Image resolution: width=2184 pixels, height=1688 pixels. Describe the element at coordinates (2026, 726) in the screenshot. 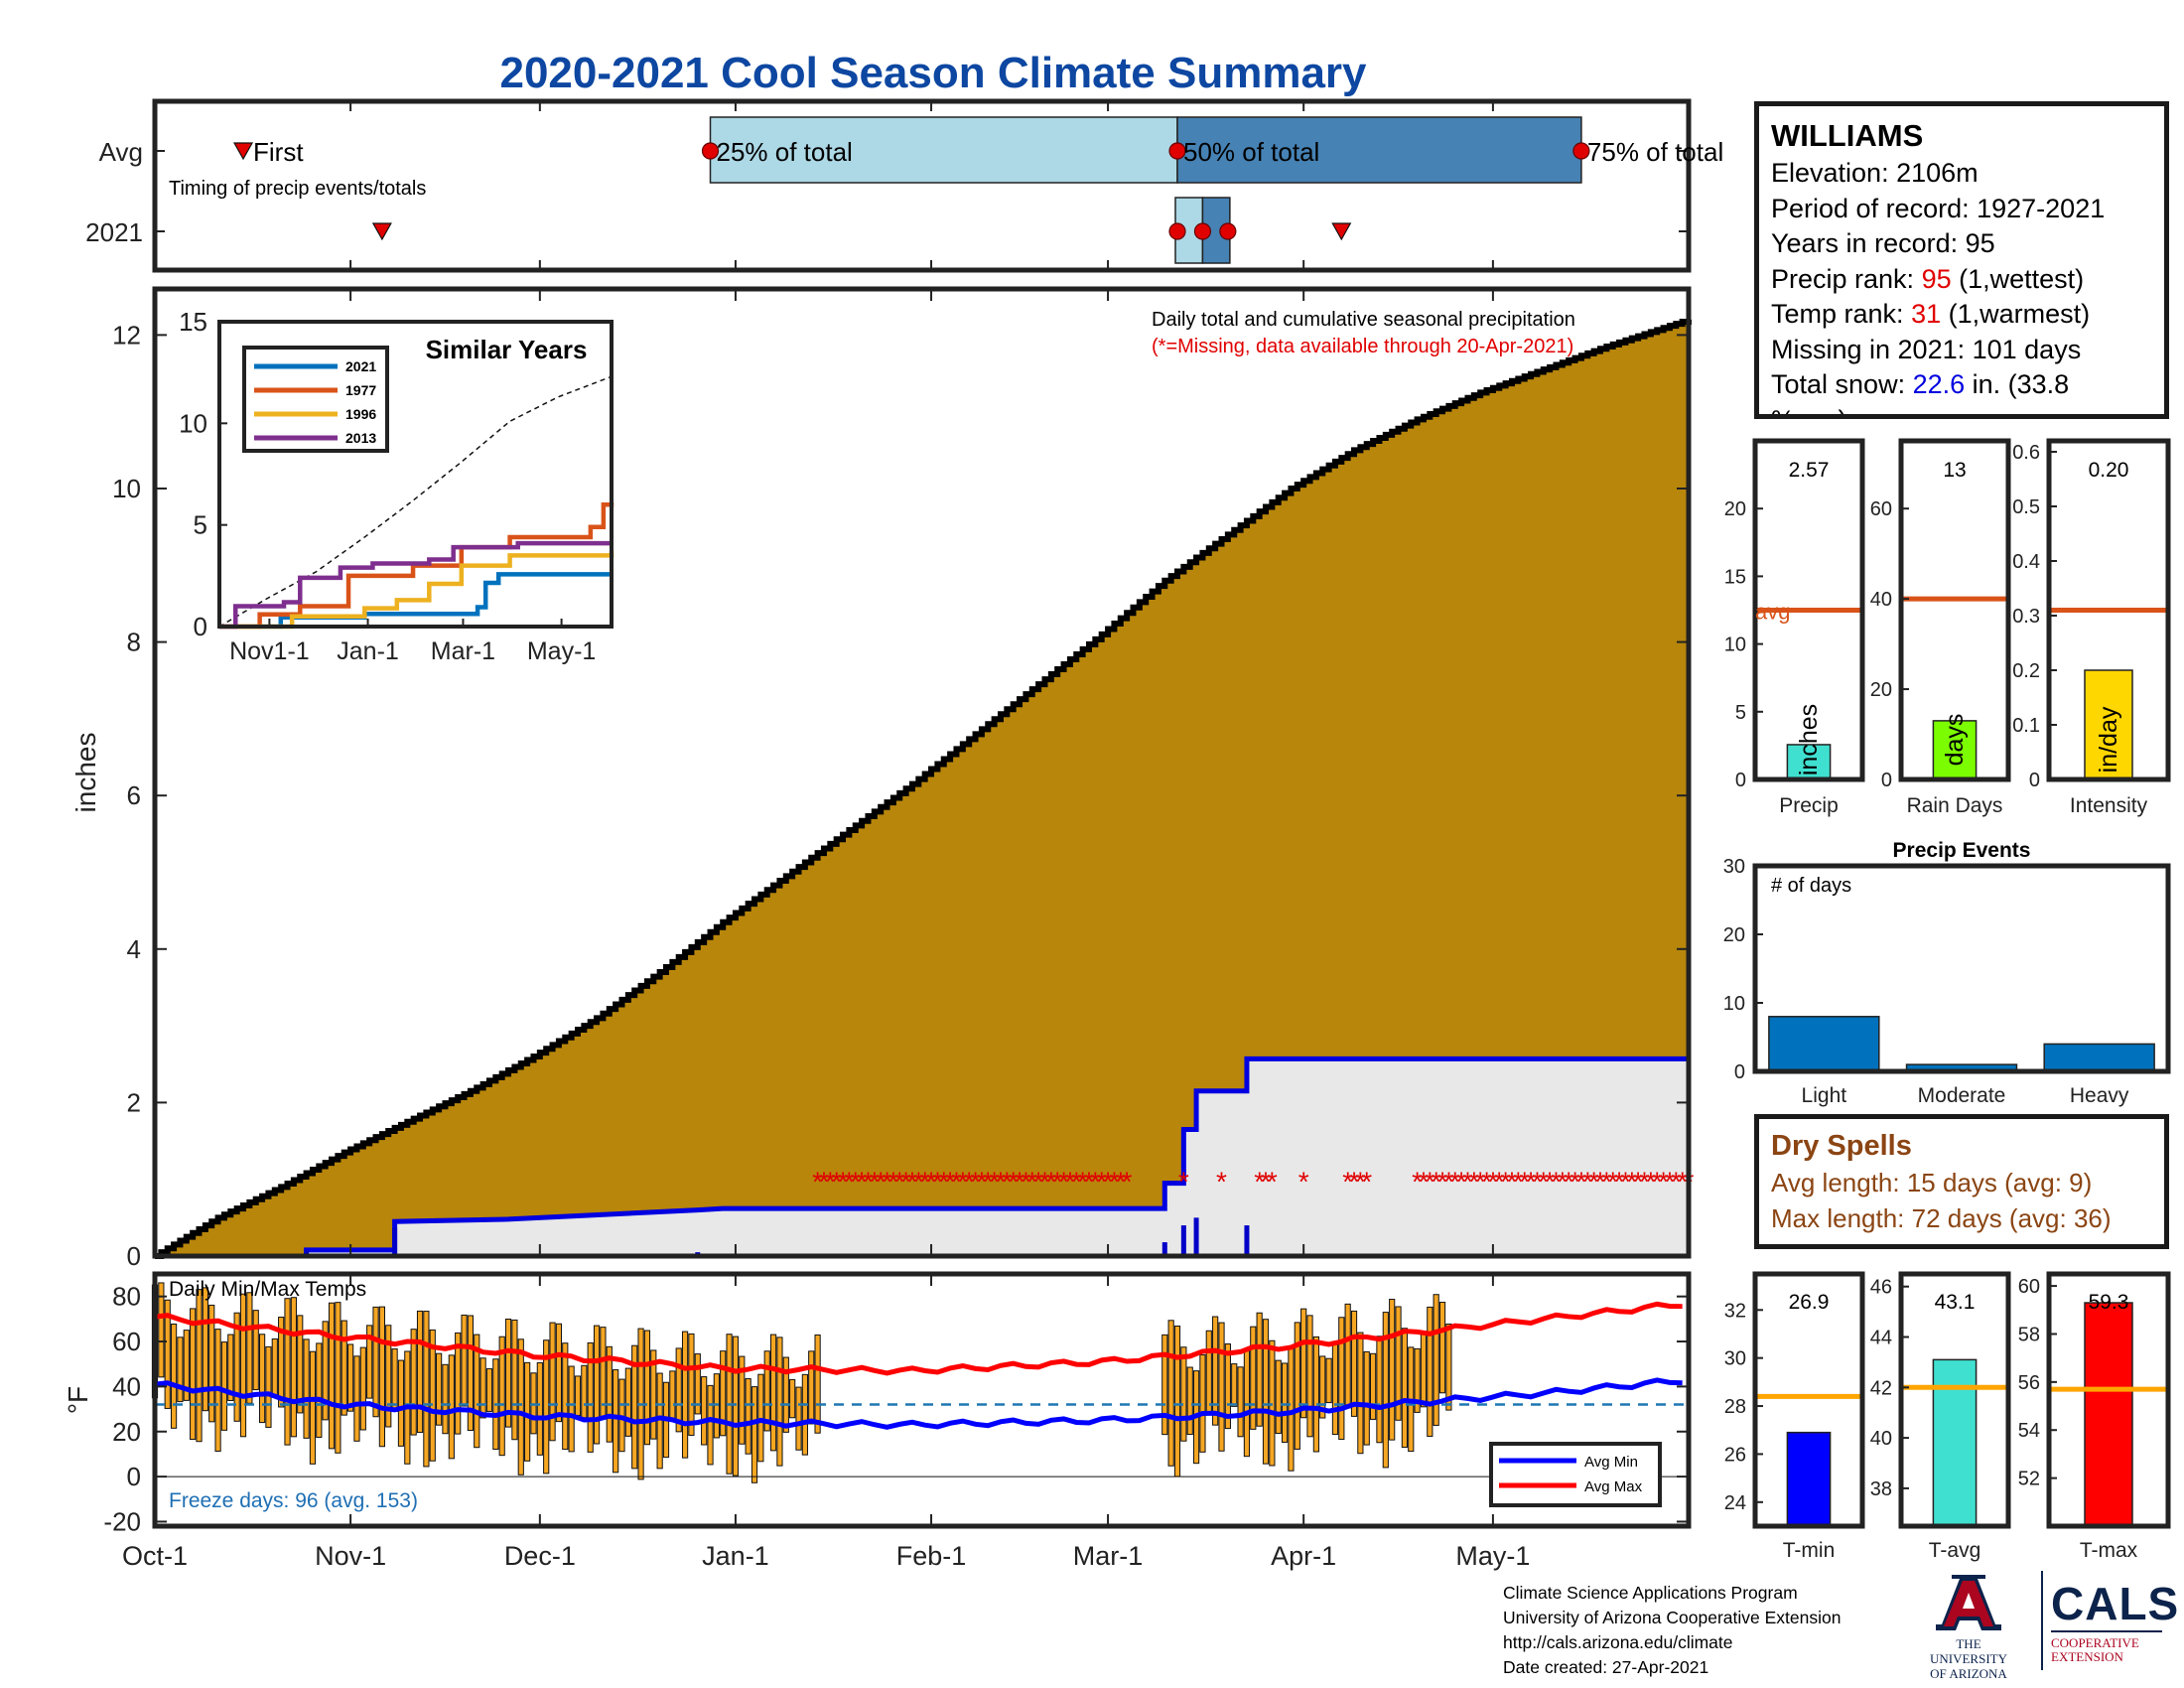

I see `panel-ytick-label-Intensity: 0.1` at that location.